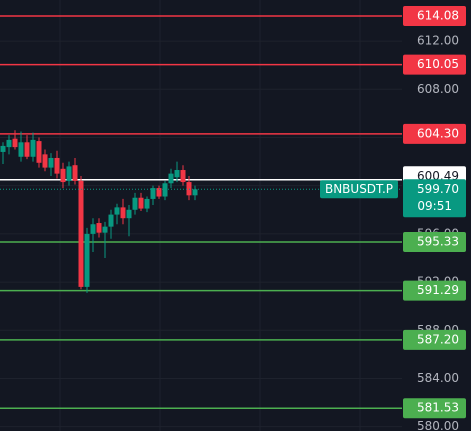 Image resolution: width=471 pixels, height=431 pixels. I want to click on symbol-box, so click(359, 189).